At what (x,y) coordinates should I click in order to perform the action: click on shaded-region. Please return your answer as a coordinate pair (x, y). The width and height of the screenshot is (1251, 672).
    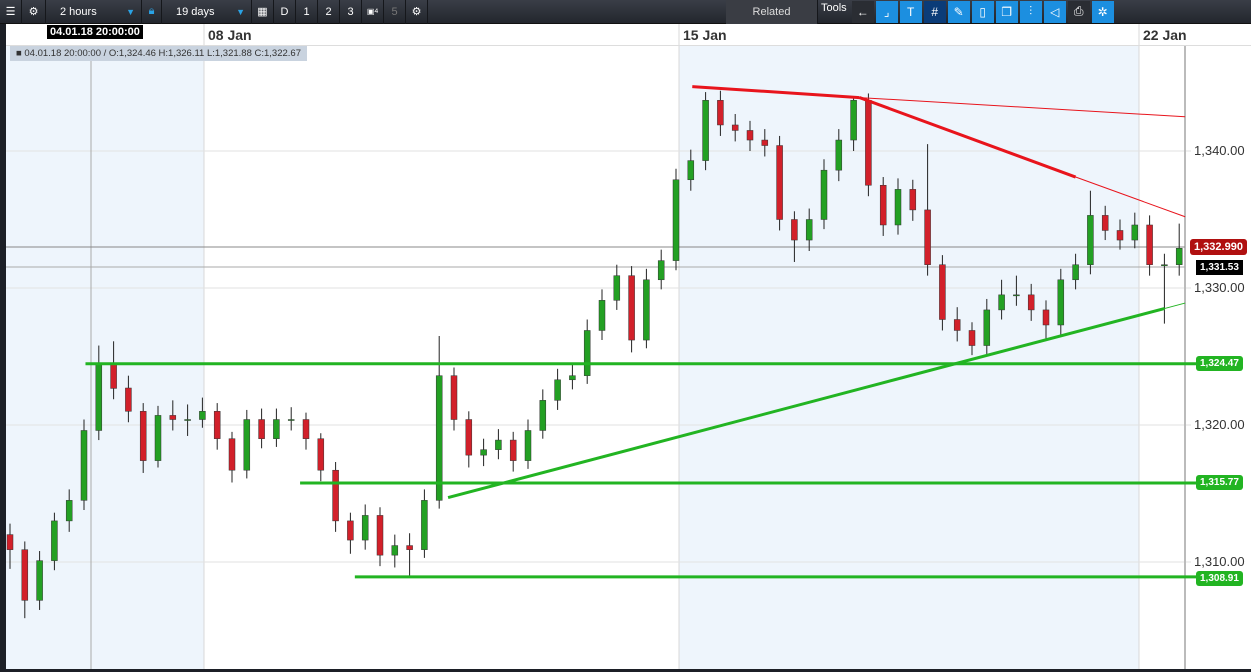
    Looking at the image, I should click on (105, 357).